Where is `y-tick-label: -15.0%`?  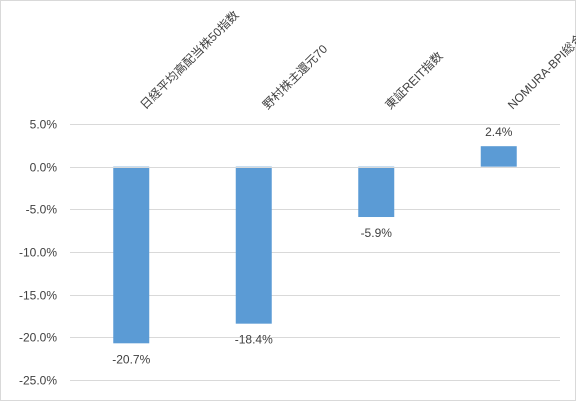
y-tick-label: -15.0% is located at coordinates (38, 296).